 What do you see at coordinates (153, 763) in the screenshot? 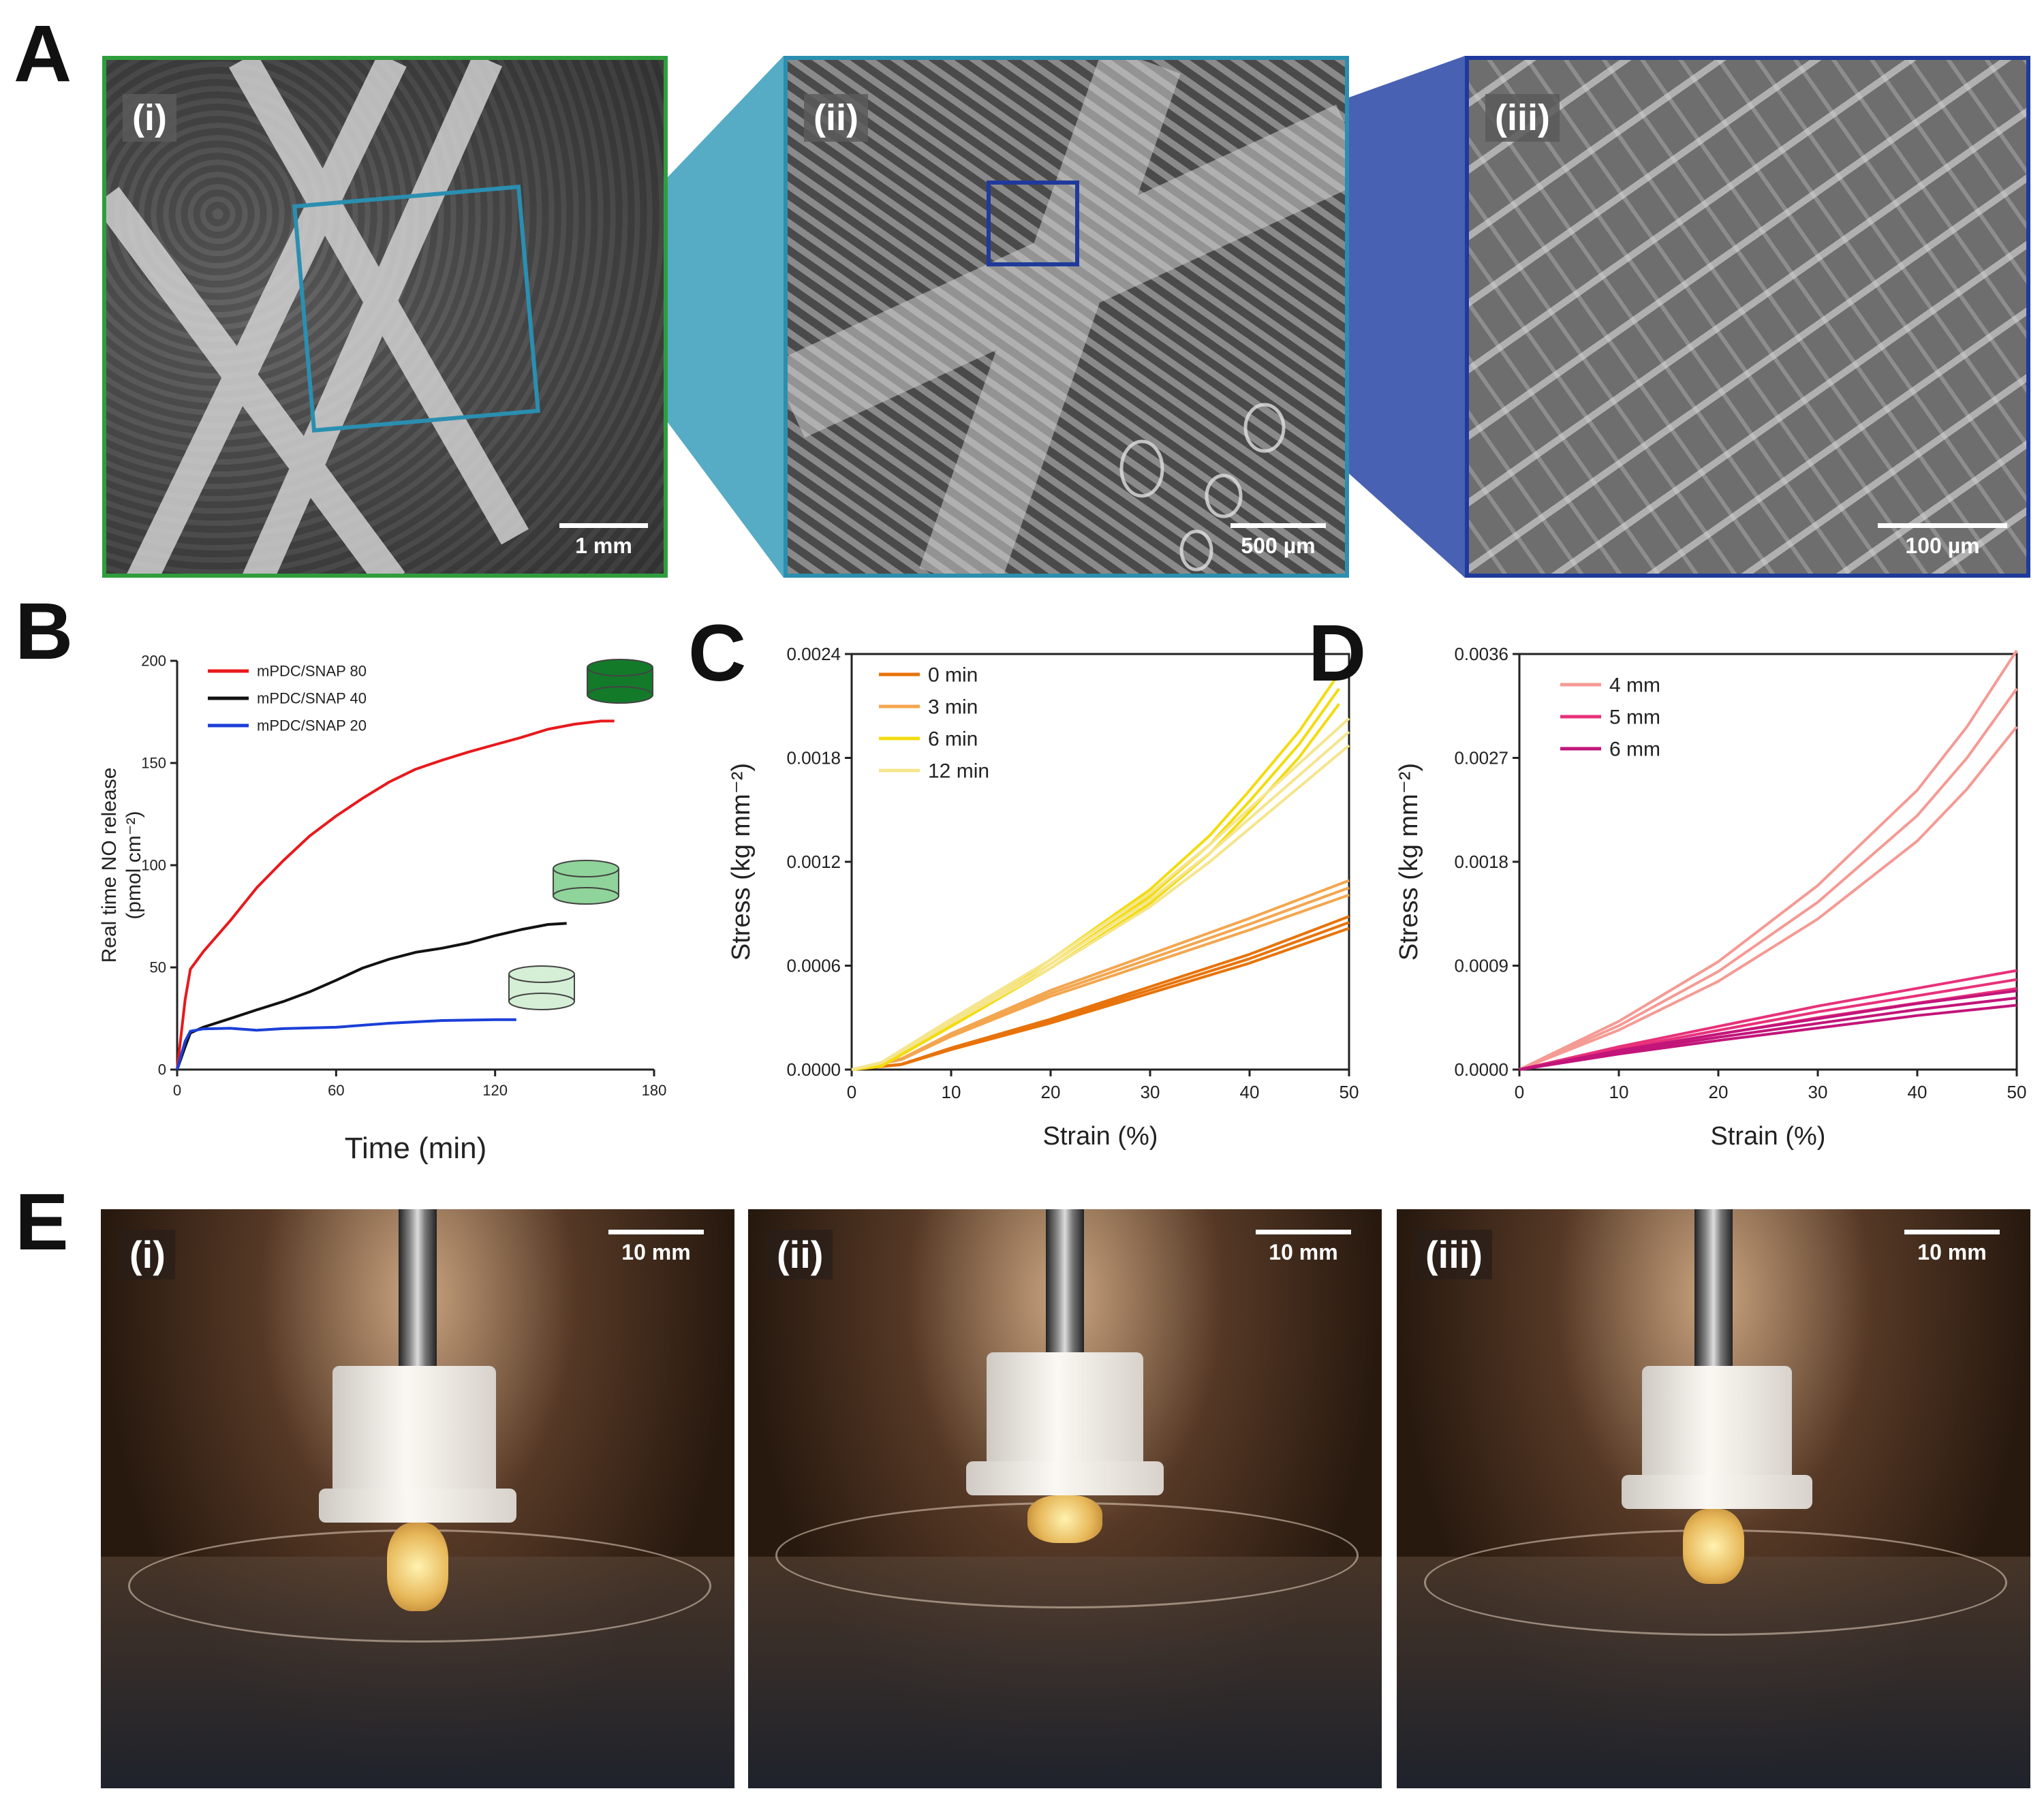
I see `chart-b-y-tick-label: 150` at bounding box center [153, 763].